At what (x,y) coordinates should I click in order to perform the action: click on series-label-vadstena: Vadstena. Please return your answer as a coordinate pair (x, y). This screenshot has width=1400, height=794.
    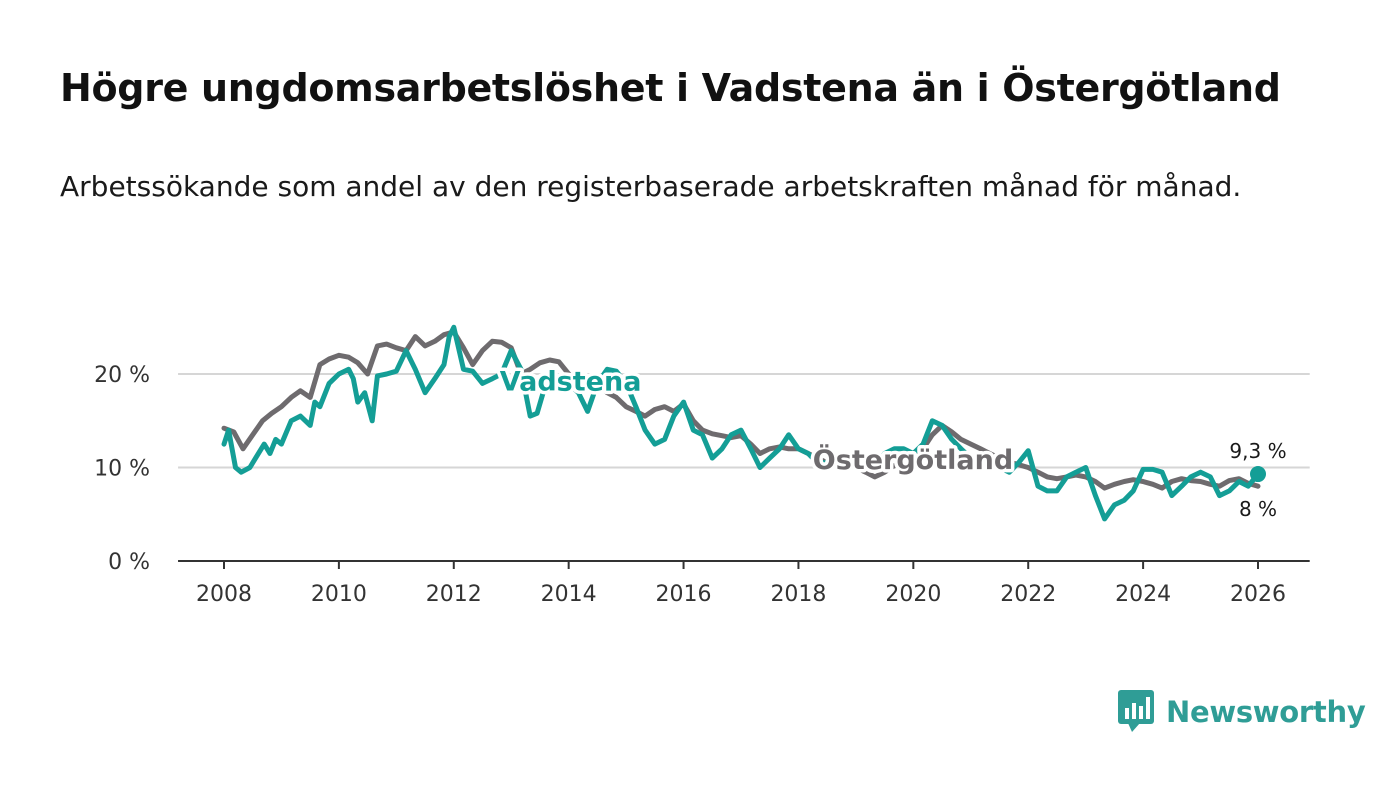
    Looking at the image, I should click on (571, 382).